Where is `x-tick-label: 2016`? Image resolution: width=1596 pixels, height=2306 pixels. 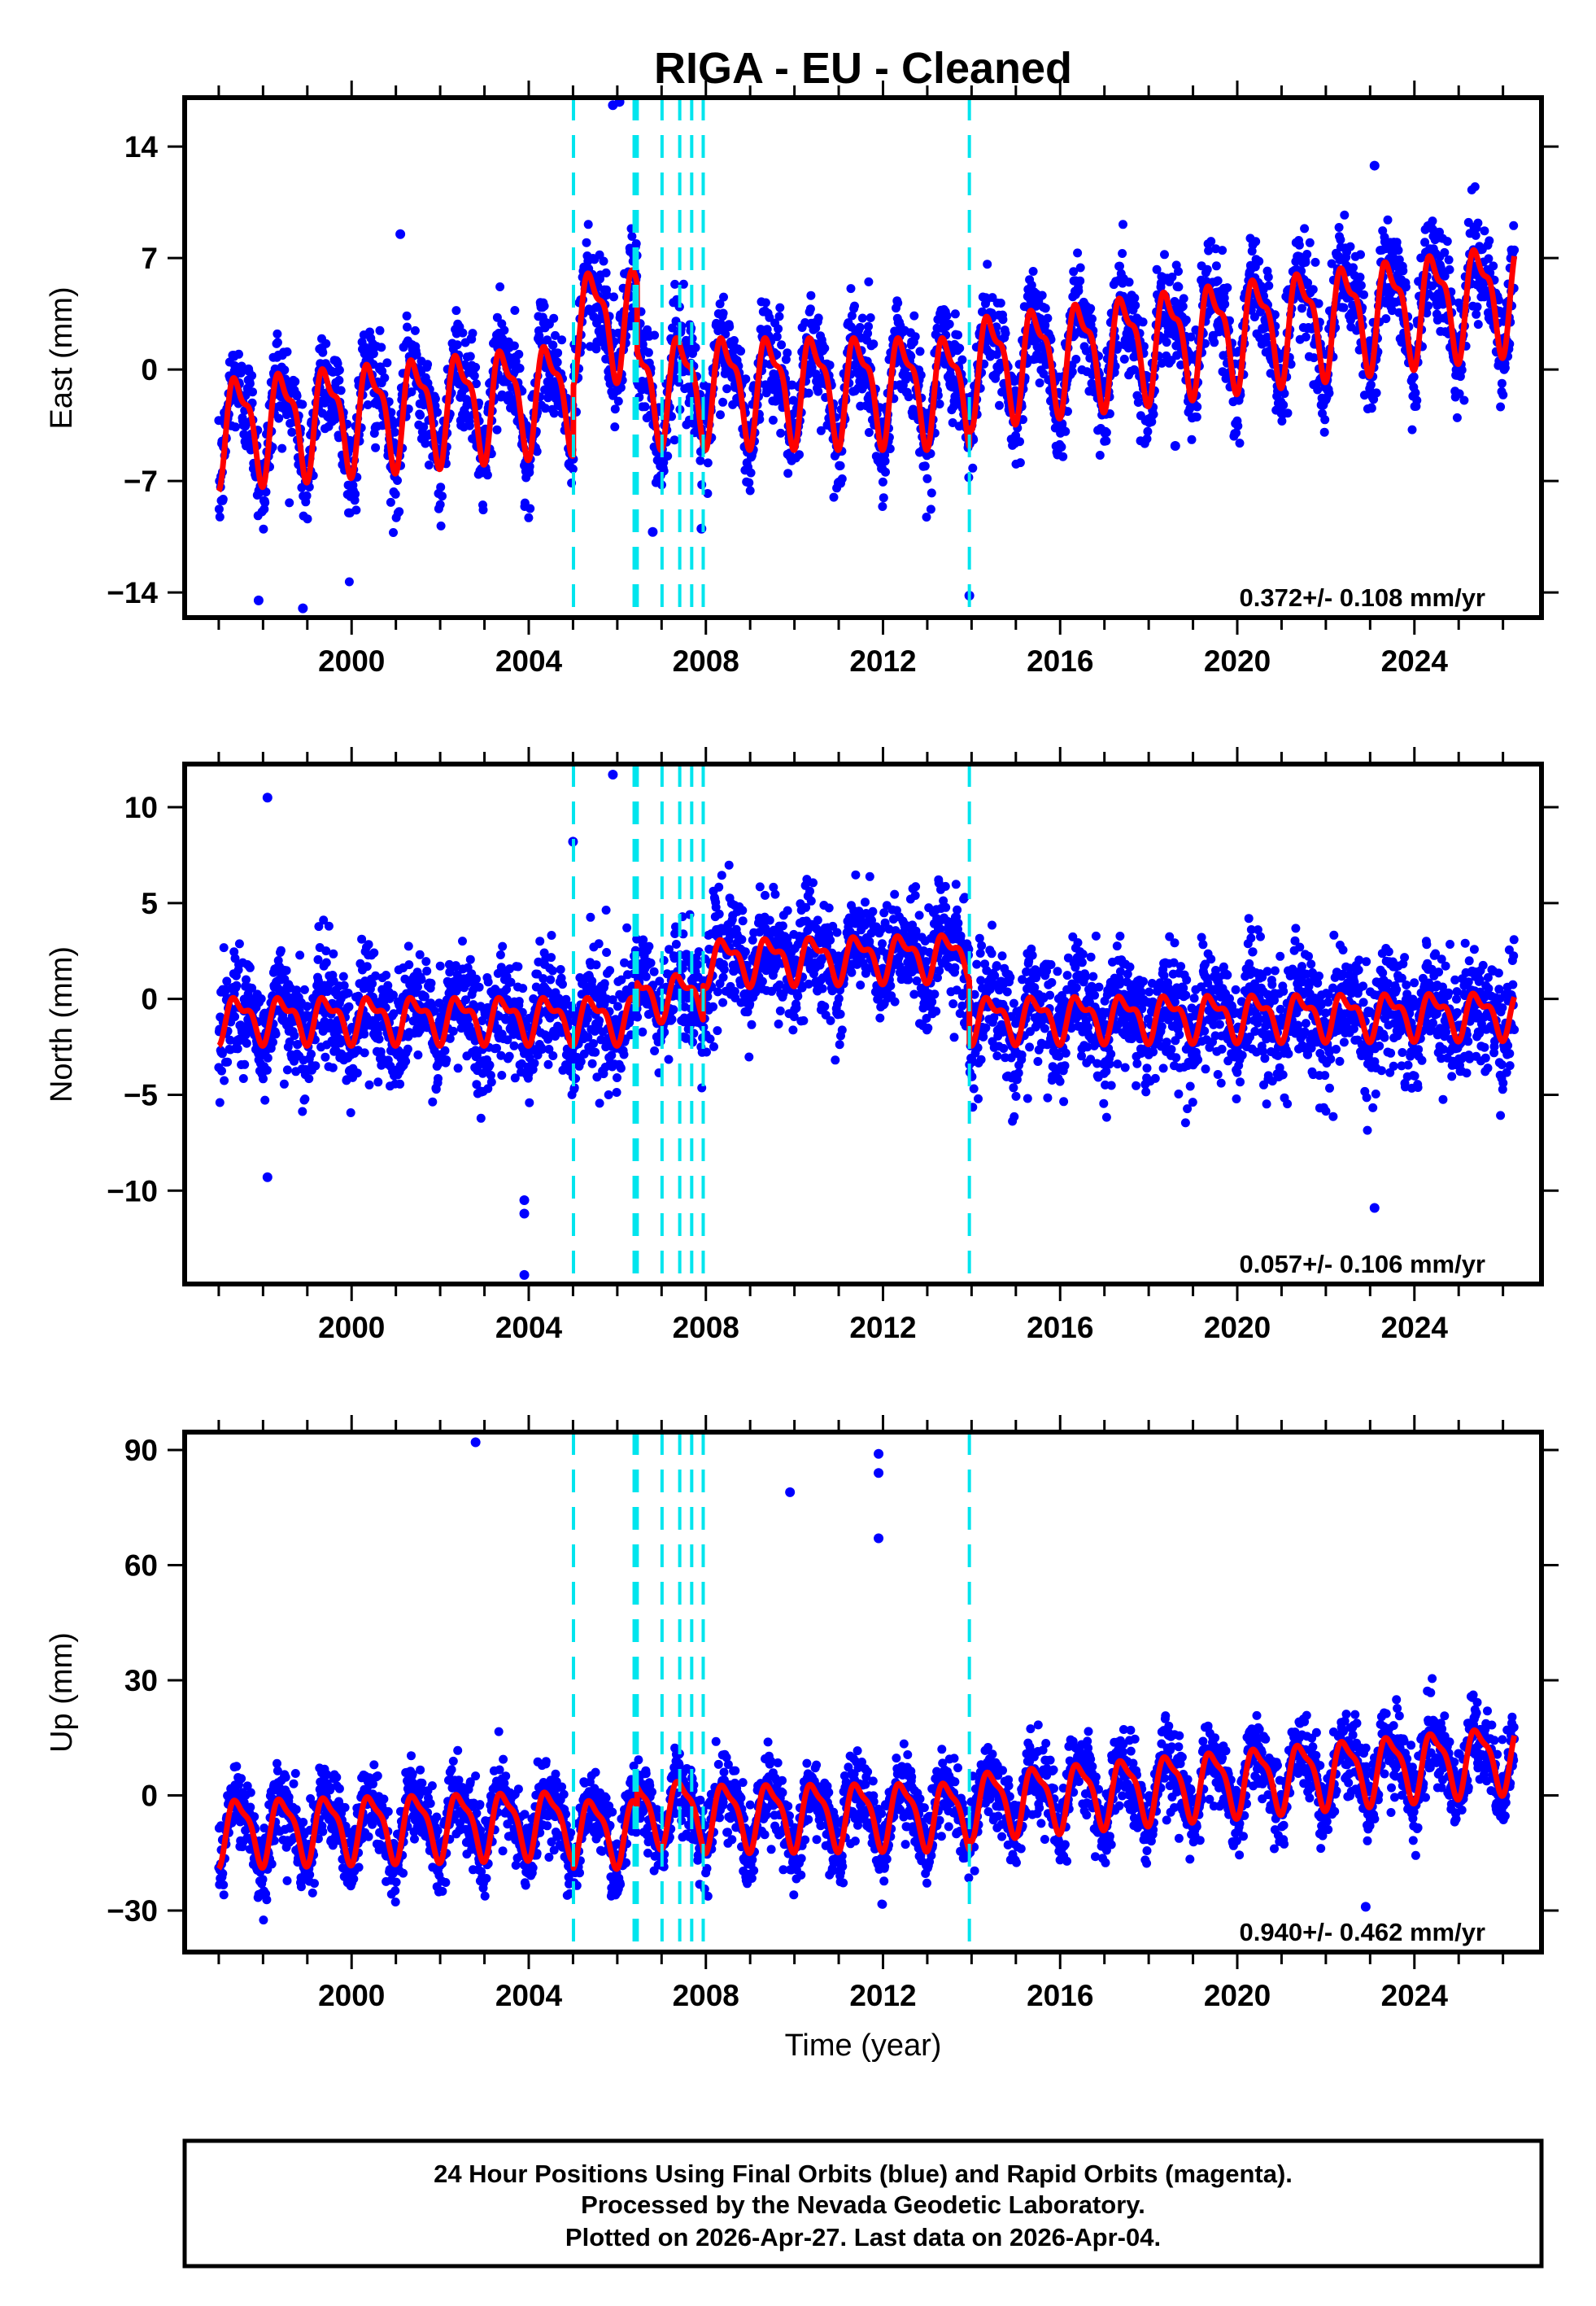 x-tick-label: 2016 is located at coordinates (1060, 661).